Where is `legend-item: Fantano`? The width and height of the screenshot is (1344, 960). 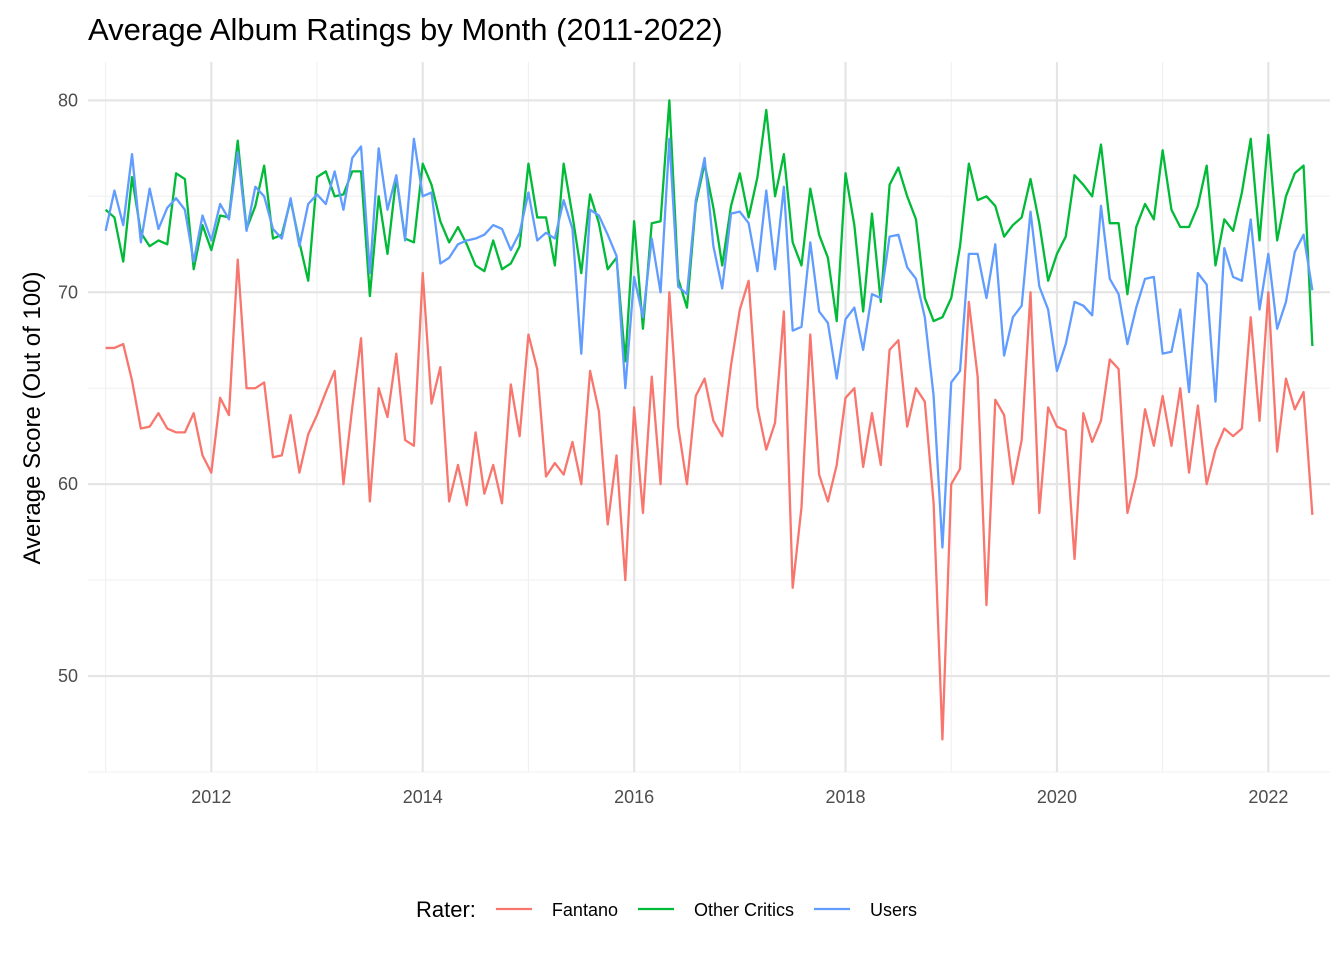 legend-item: Fantano is located at coordinates (556, 910).